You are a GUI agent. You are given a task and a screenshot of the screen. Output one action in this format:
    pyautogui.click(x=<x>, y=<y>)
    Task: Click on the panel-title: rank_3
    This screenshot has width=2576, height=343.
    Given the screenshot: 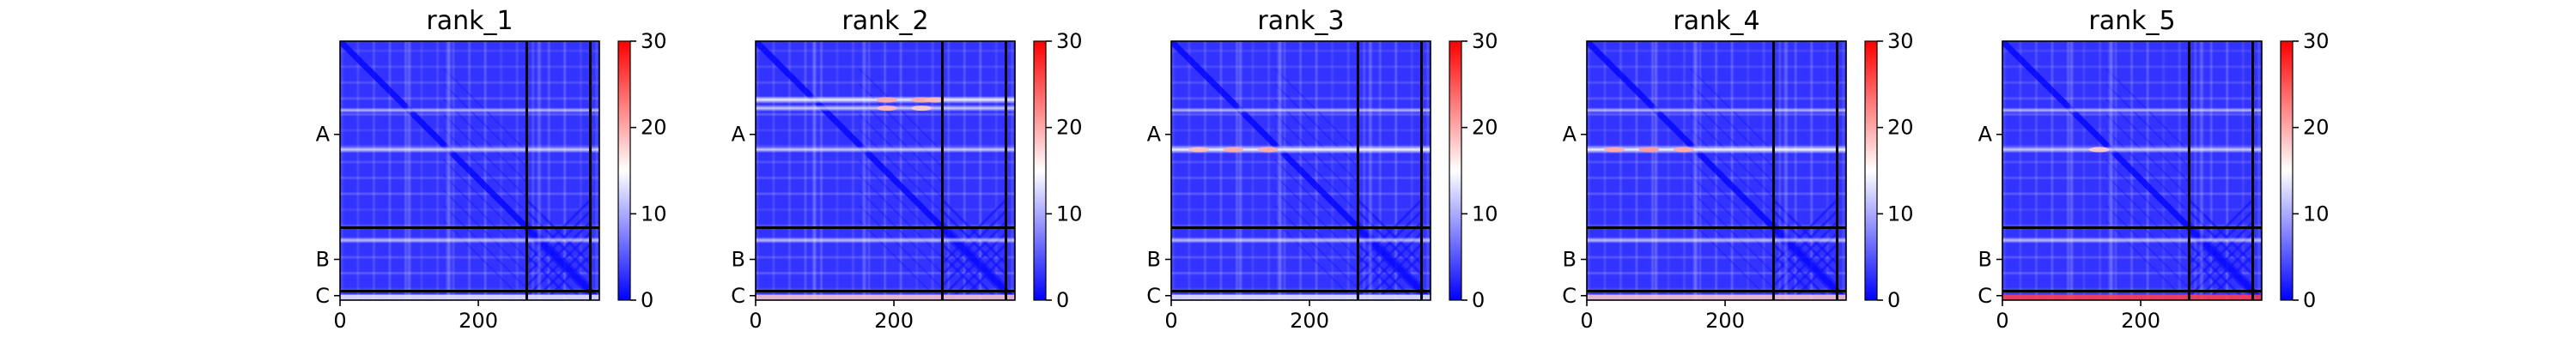 What is the action you would take?
    pyautogui.click(x=1301, y=21)
    